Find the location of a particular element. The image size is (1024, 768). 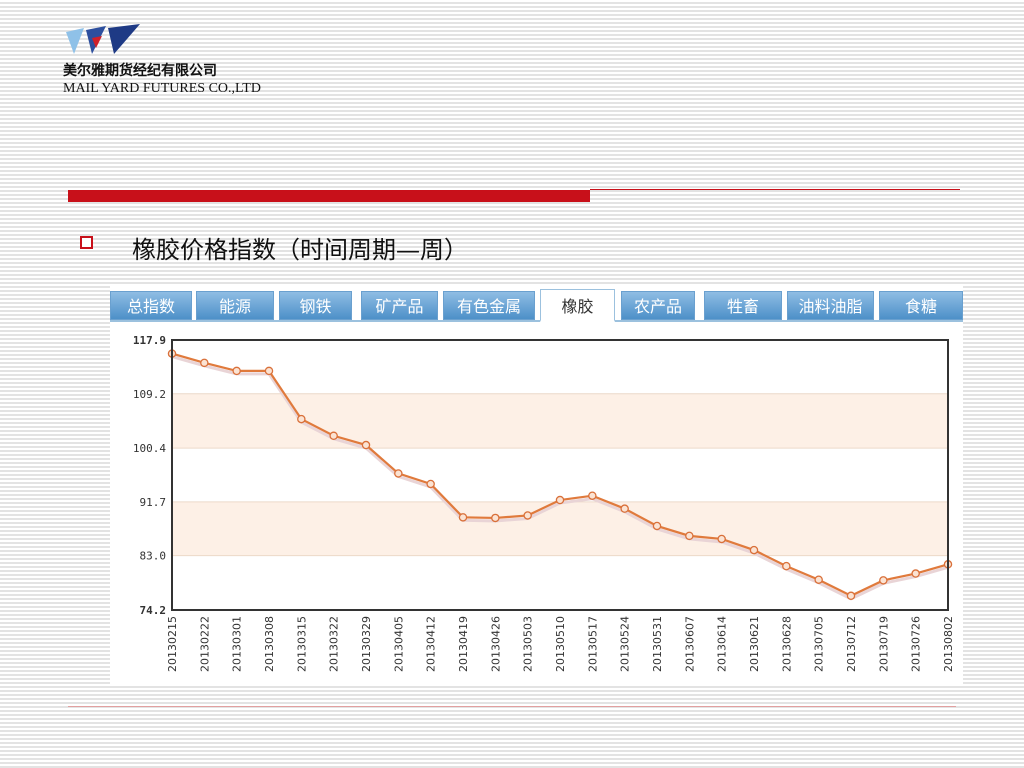

y-tick-label: 91.7 is located at coordinates (153, 502).